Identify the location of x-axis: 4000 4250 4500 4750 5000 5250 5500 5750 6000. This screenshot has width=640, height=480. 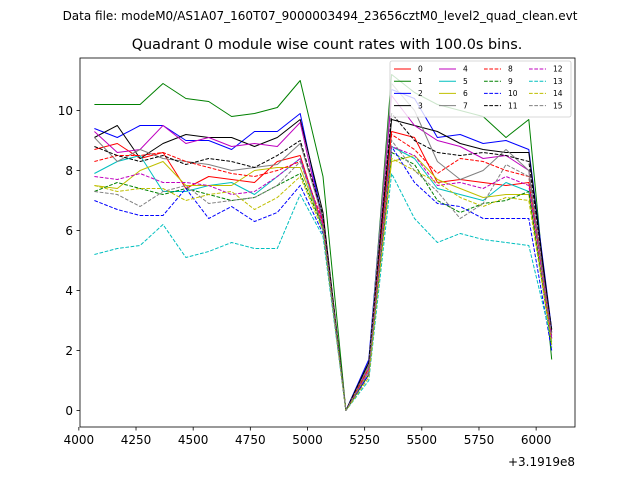
(308, 437).